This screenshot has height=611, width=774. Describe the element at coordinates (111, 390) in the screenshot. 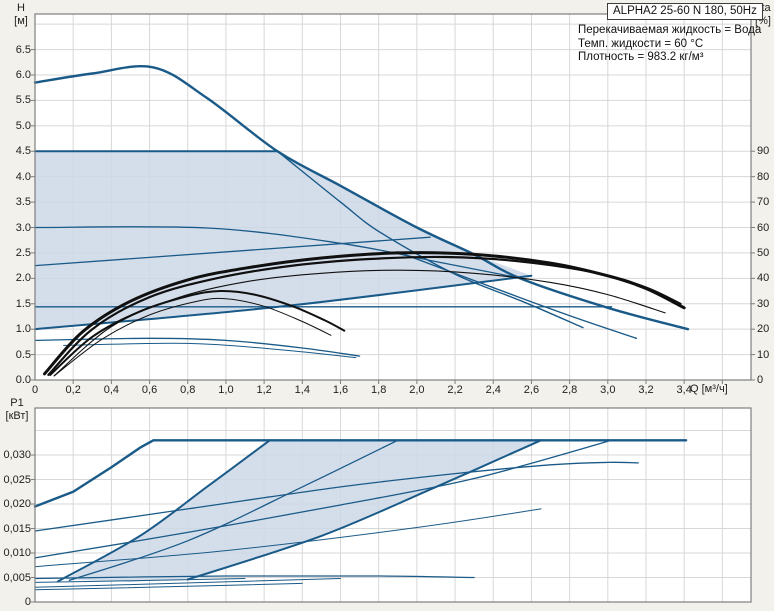

I see `q-tick-label: 0,4` at that location.